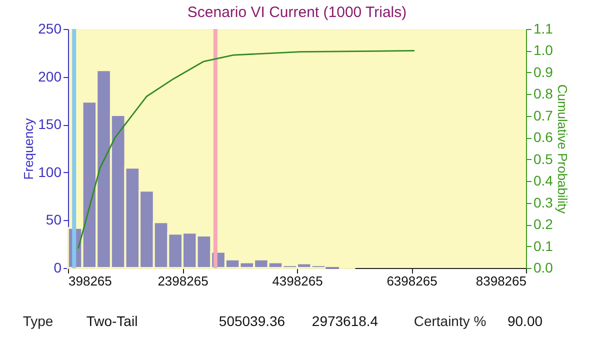 Image resolution: width=595 pixels, height=342 pixels. What do you see at coordinates (112, 321) in the screenshot?
I see `text: Two-Tail` at bounding box center [112, 321].